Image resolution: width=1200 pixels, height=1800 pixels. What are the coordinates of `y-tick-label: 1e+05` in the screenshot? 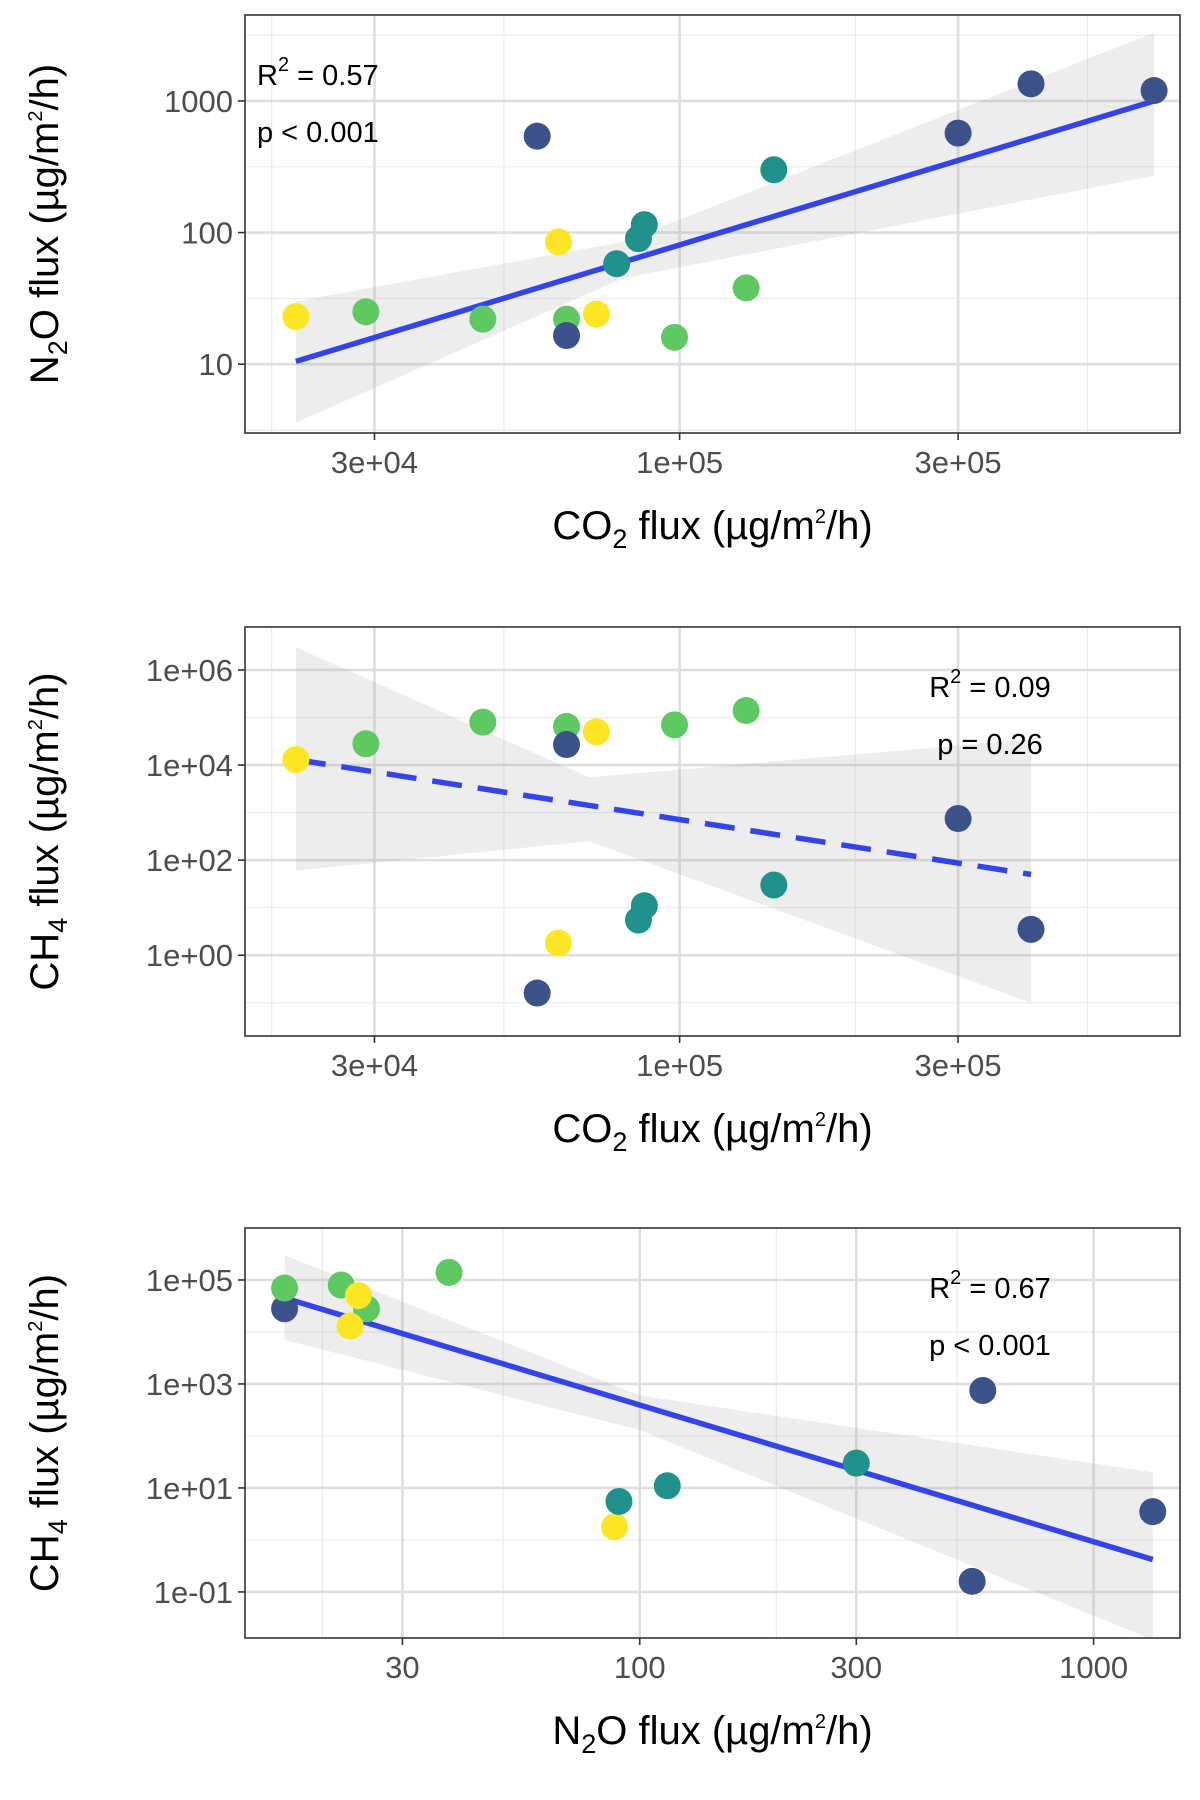 It's located at (189, 1280).